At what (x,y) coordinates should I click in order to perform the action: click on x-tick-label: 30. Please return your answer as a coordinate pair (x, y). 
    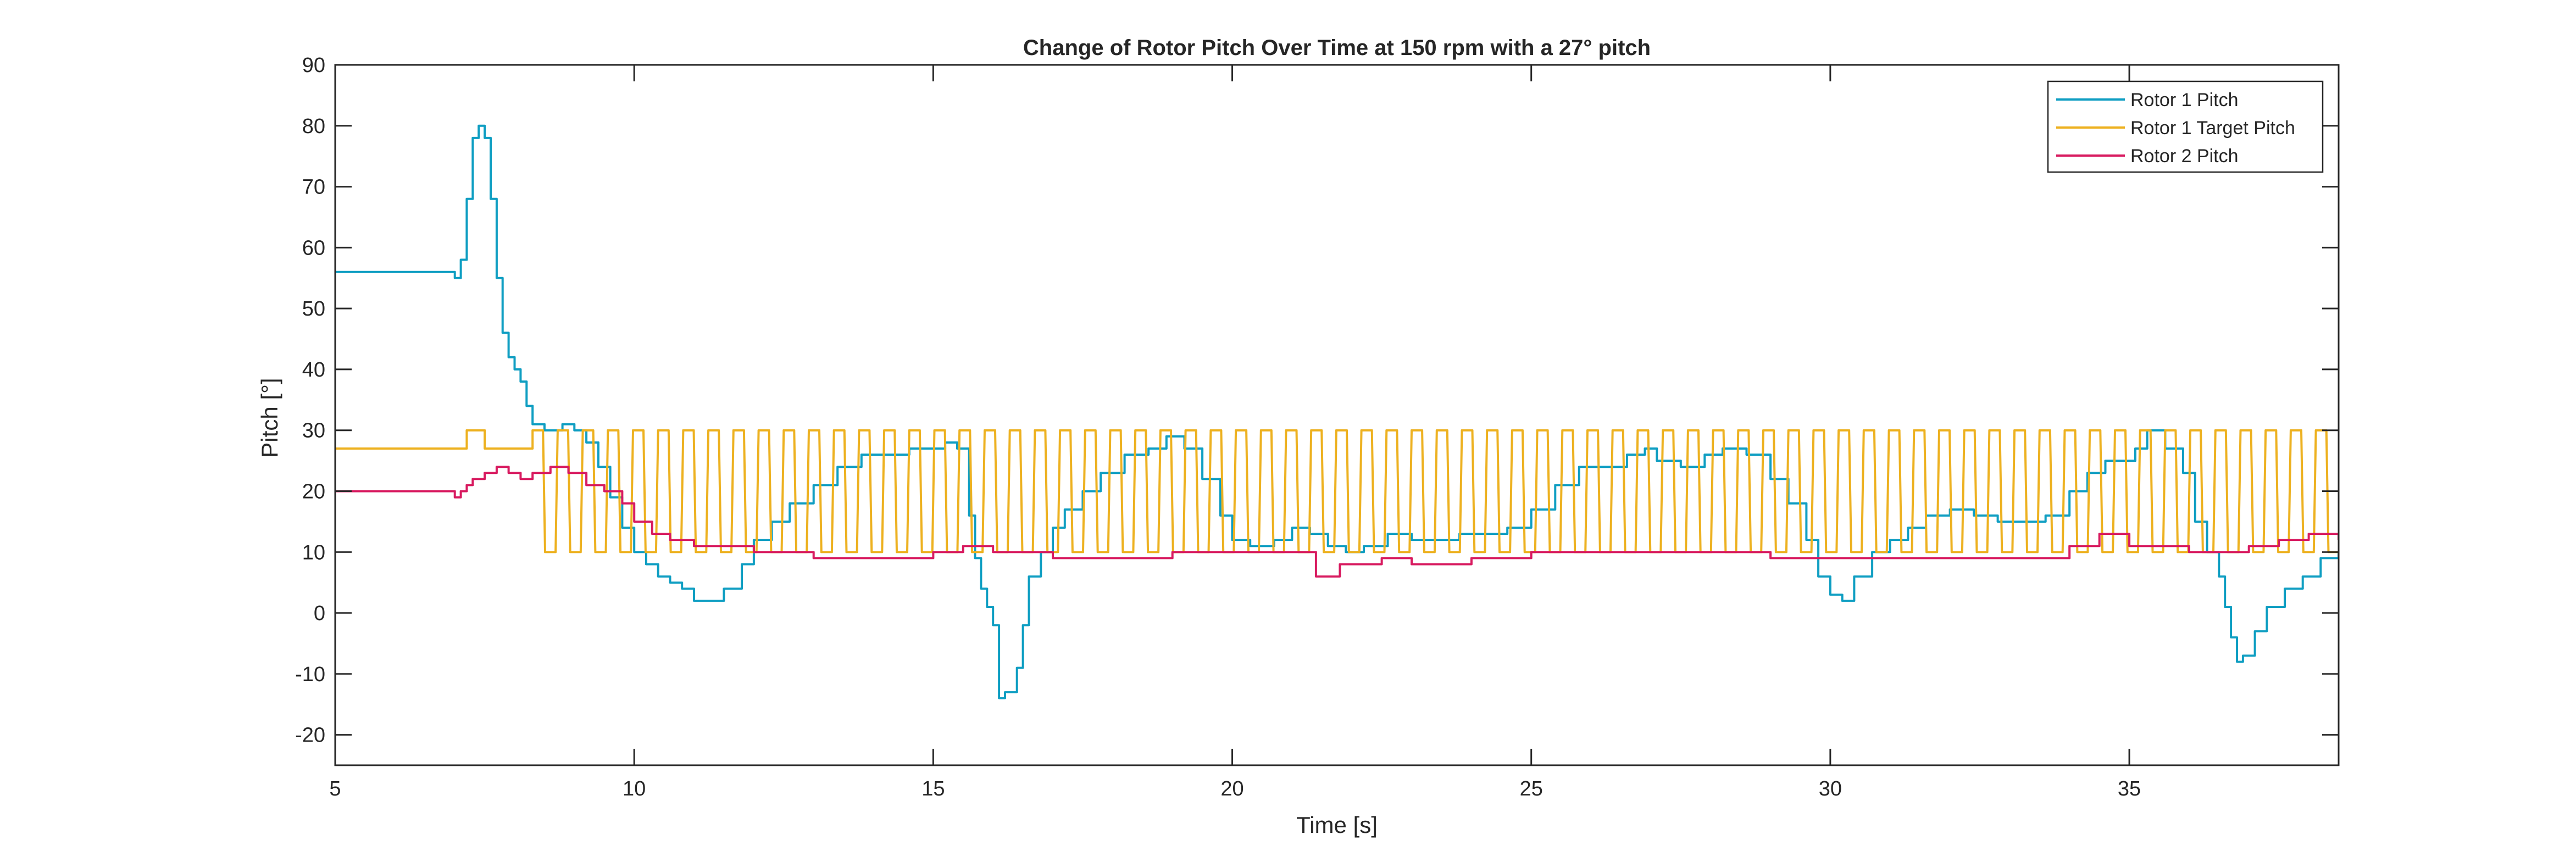
    Looking at the image, I should click on (1830, 788).